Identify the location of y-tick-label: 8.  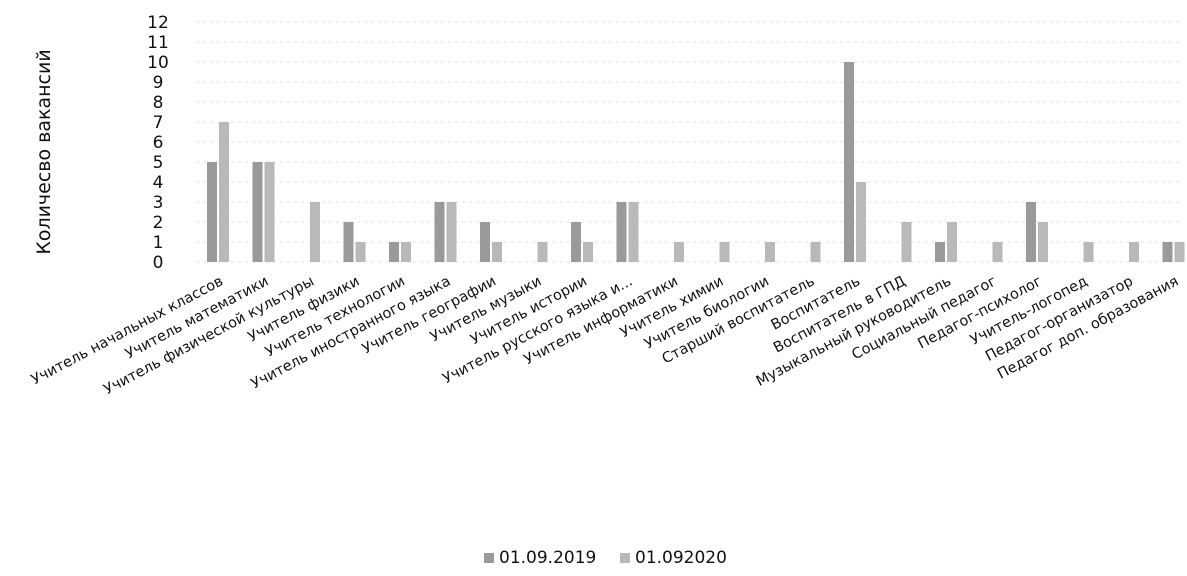
(158, 103).